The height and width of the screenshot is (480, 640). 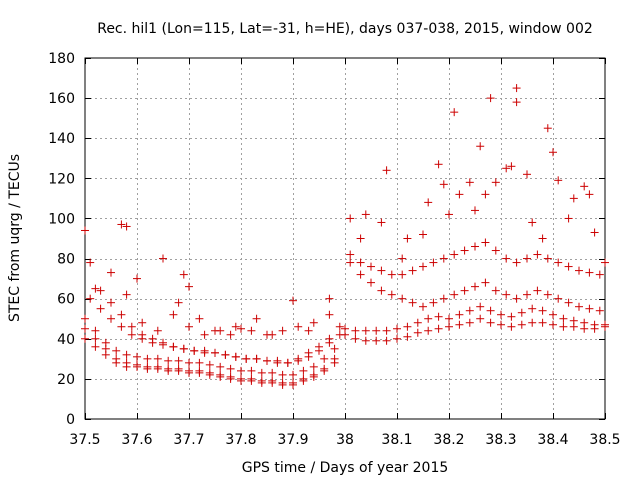 What do you see at coordinates (61, 239) in the screenshot?
I see `y-tick-labels: 0 20 40 60 80 100 120 140 160 180` at bounding box center [61, 239].